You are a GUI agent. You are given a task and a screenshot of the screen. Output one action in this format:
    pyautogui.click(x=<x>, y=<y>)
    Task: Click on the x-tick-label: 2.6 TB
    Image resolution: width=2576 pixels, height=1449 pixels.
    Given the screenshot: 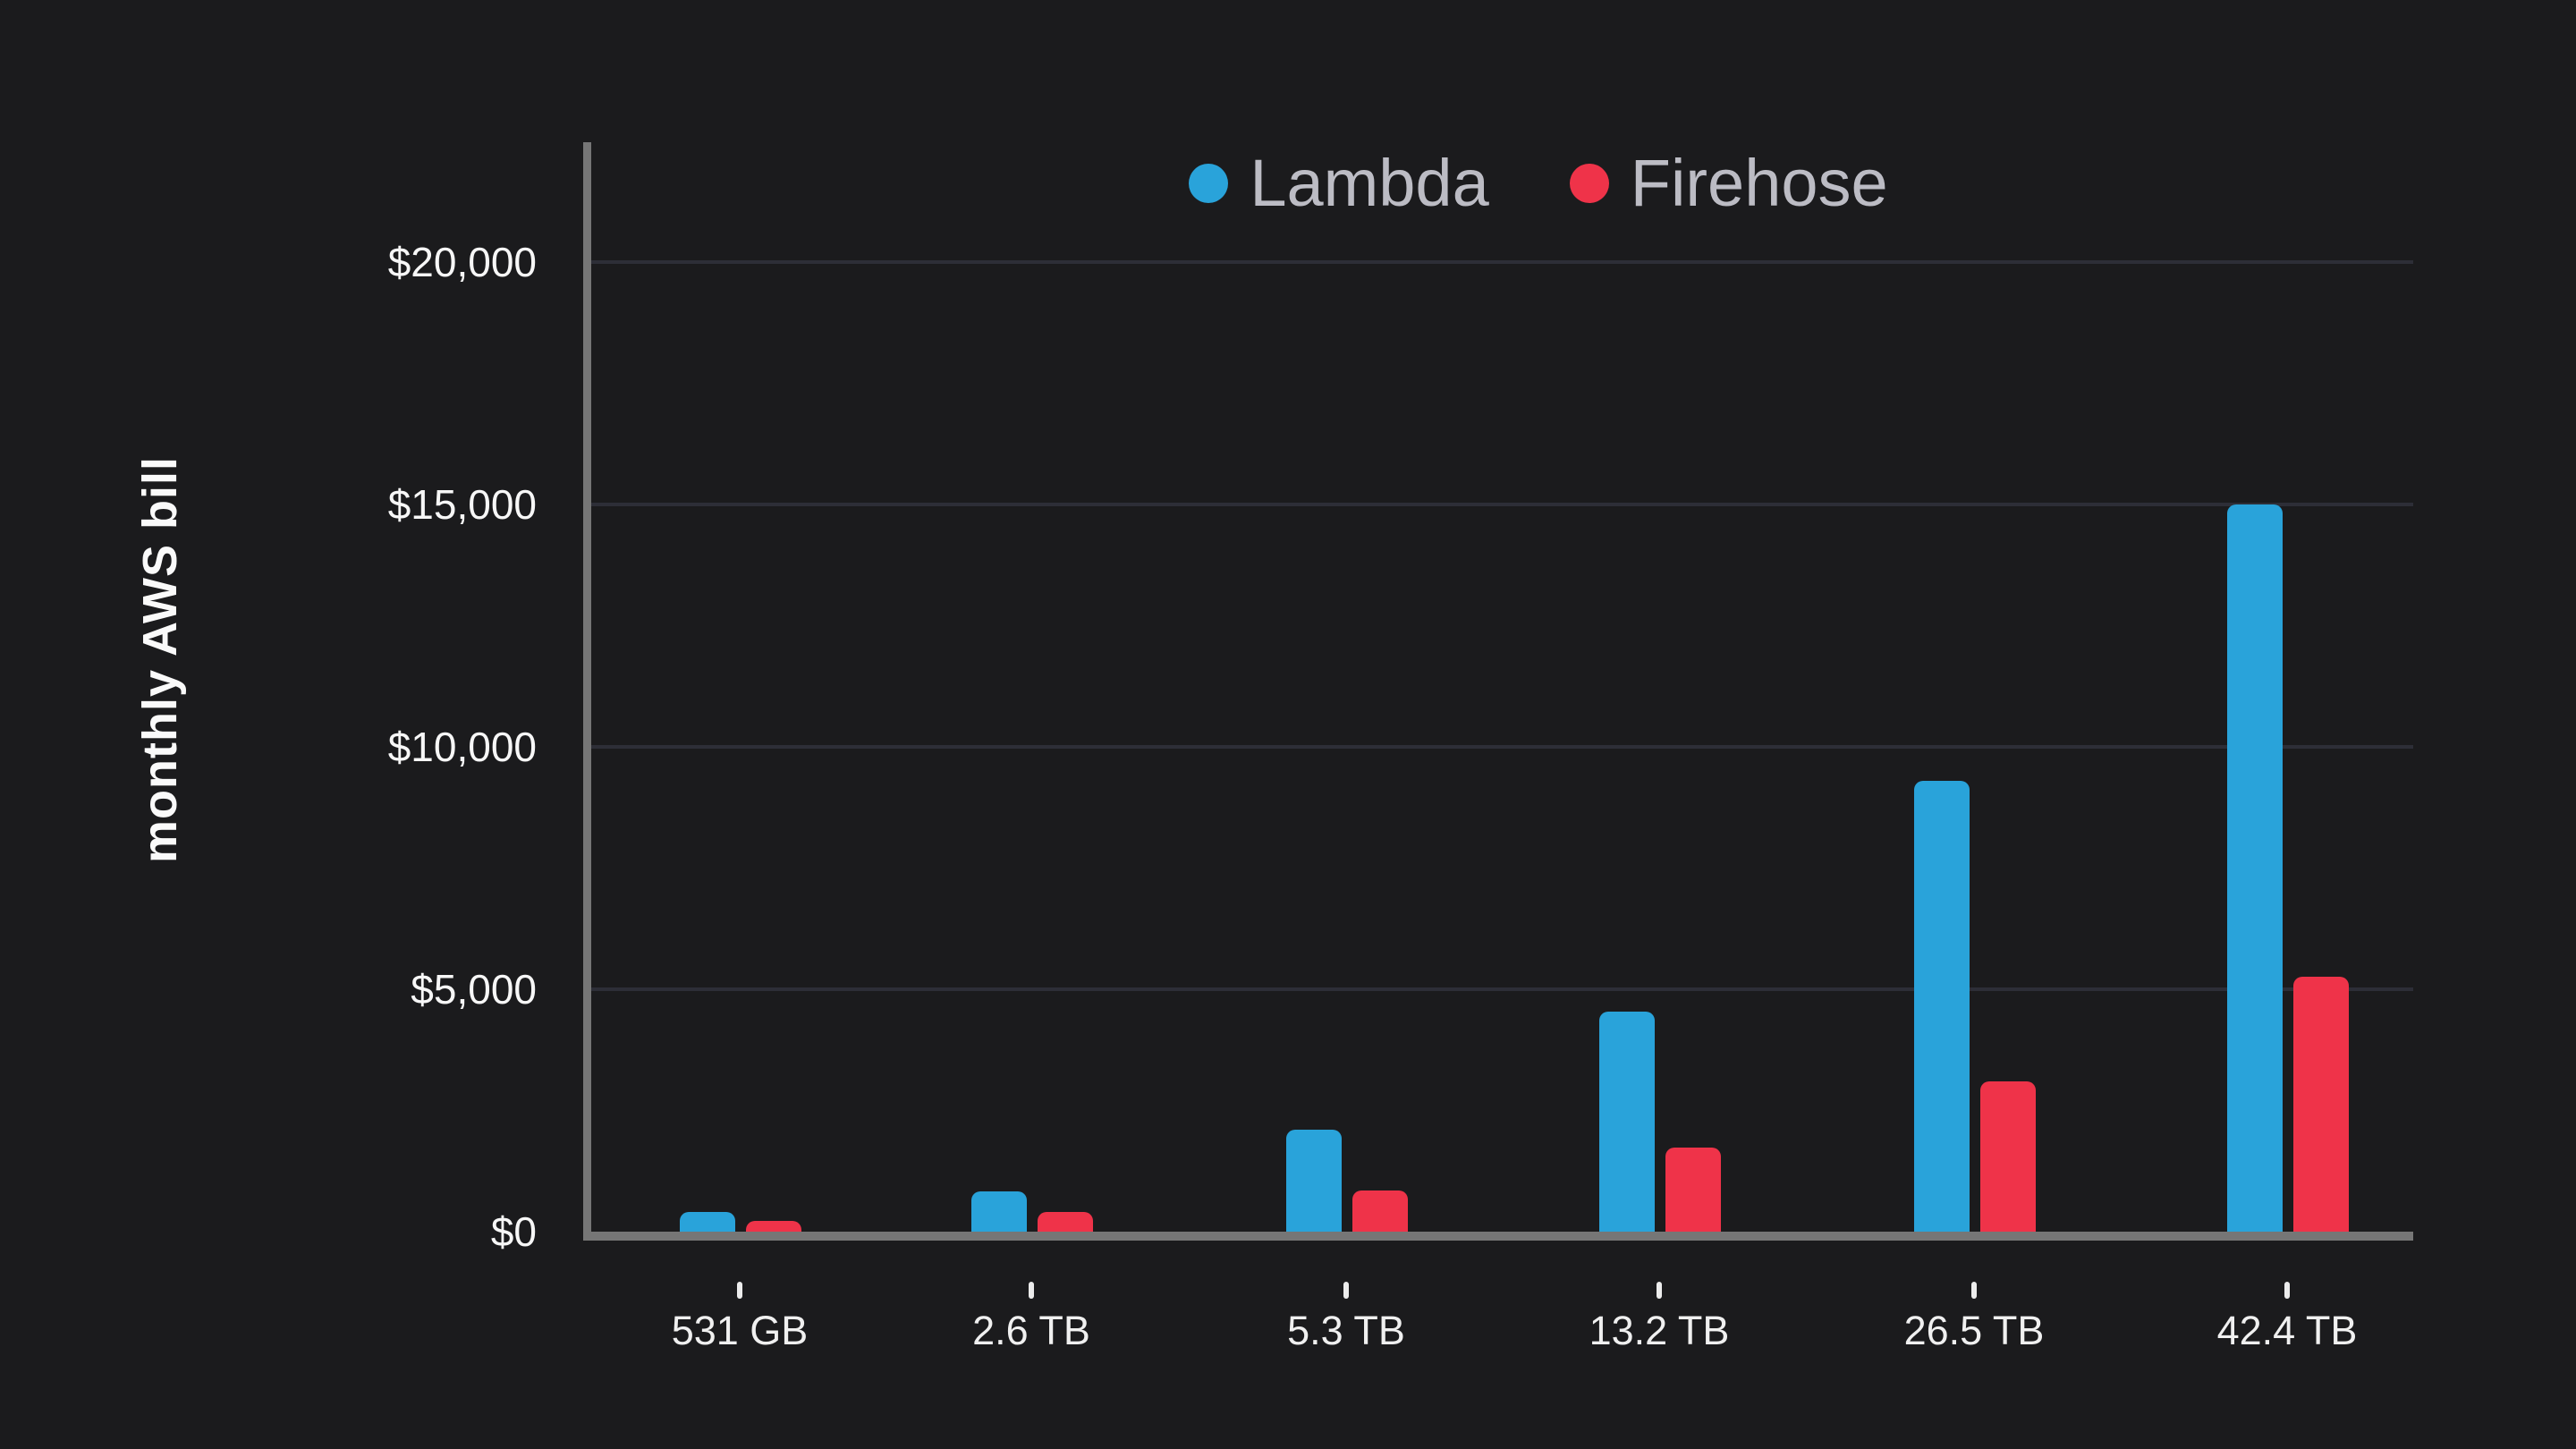 What is the action you would take?
    pyautogui.click(x=1031, y=1330)
    